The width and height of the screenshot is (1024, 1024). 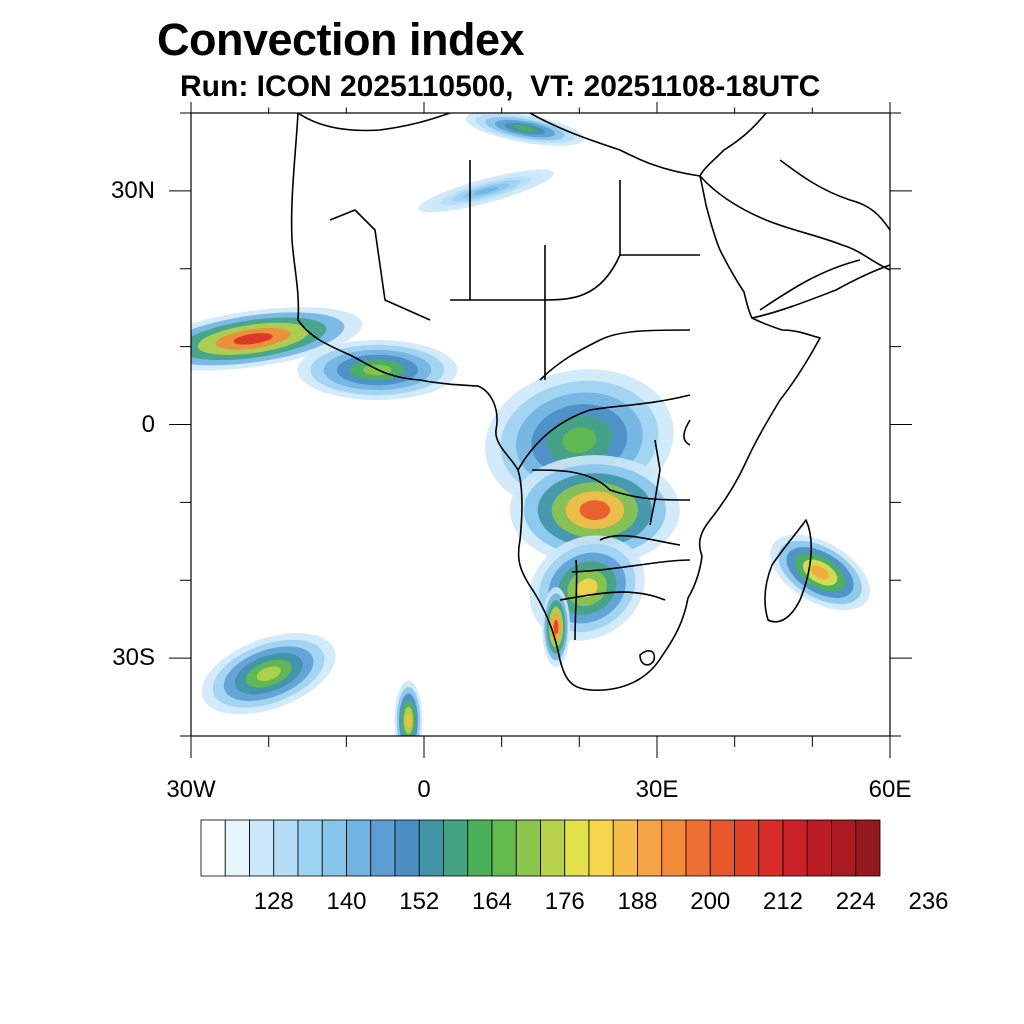 I want to click on lon-tick-label: 60E, so click(x=890, y=789).